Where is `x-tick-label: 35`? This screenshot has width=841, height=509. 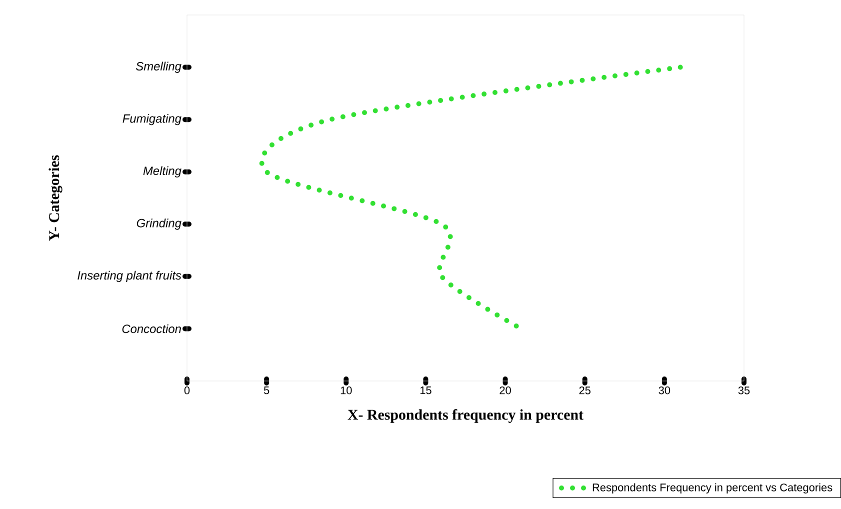 x-tick-label: 35 is located at coordinates (744, 390).